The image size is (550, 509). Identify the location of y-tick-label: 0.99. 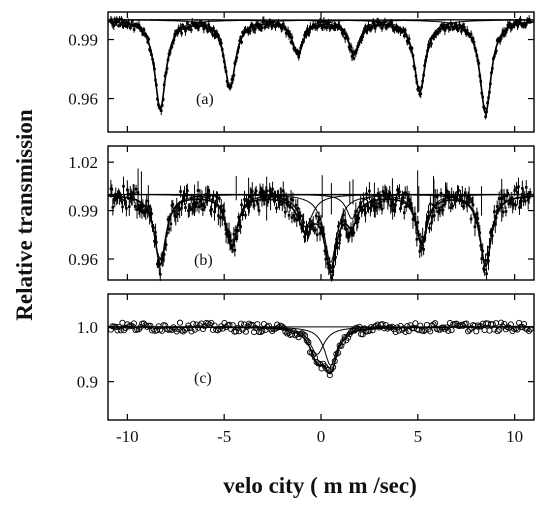
(83, 211).